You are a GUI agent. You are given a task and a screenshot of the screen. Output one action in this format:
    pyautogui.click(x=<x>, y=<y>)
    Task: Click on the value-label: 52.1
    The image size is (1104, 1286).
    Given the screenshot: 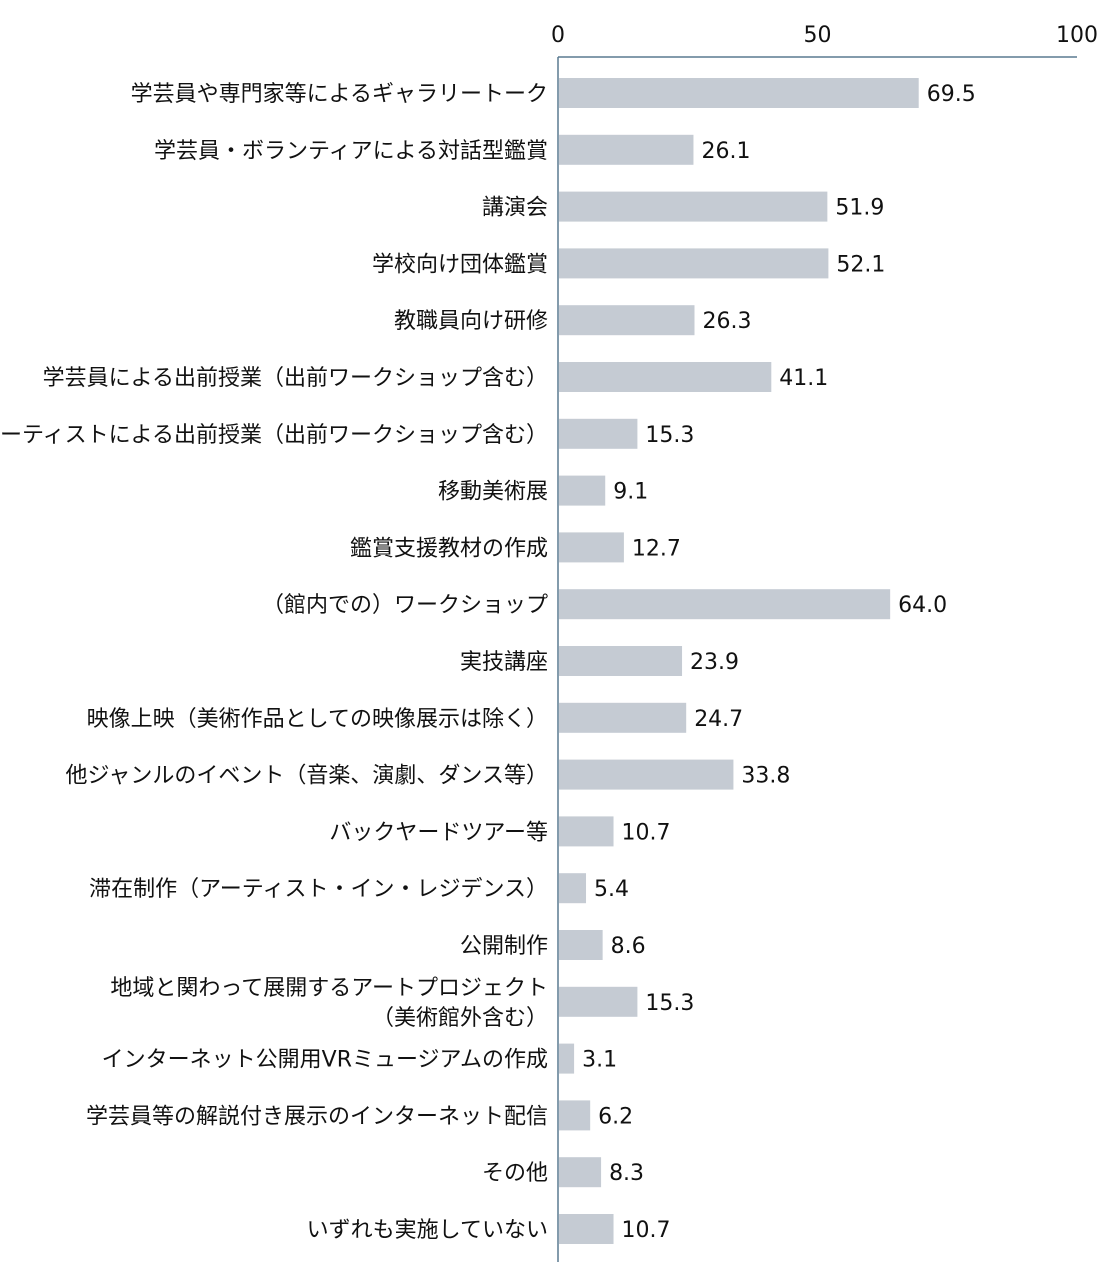 What is the action you would take?
    pyautogui.click(x=860, y=264)
    